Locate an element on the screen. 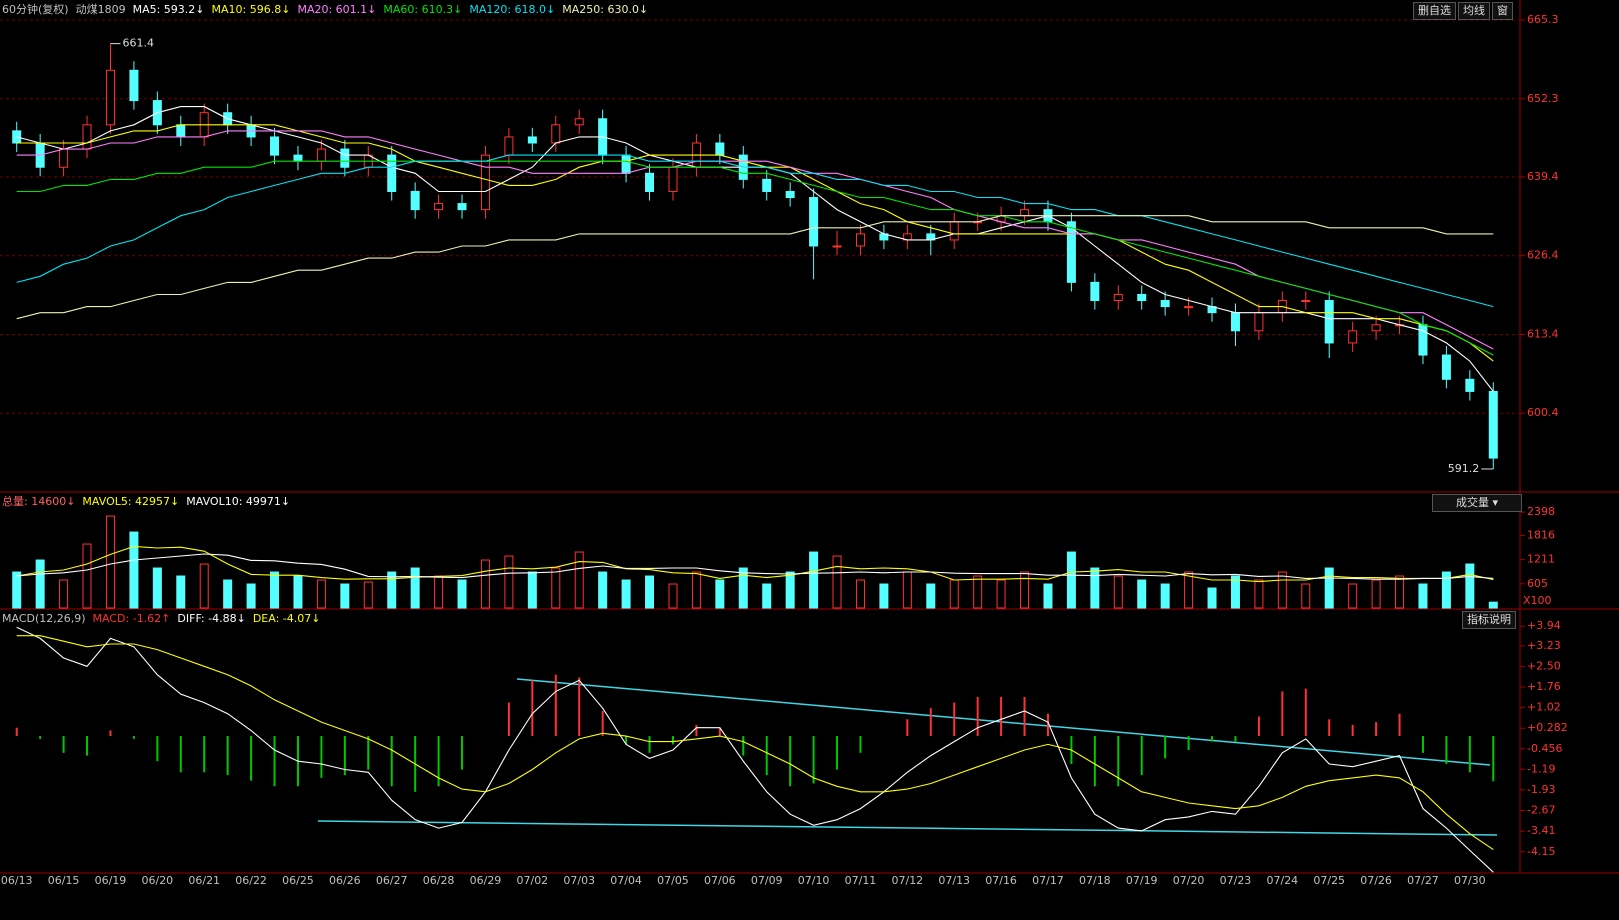 The width and height of the screenshot is (1619, 920). legend-entry: MAVOL10: 49971↓ is located at coordinates (238, 501).